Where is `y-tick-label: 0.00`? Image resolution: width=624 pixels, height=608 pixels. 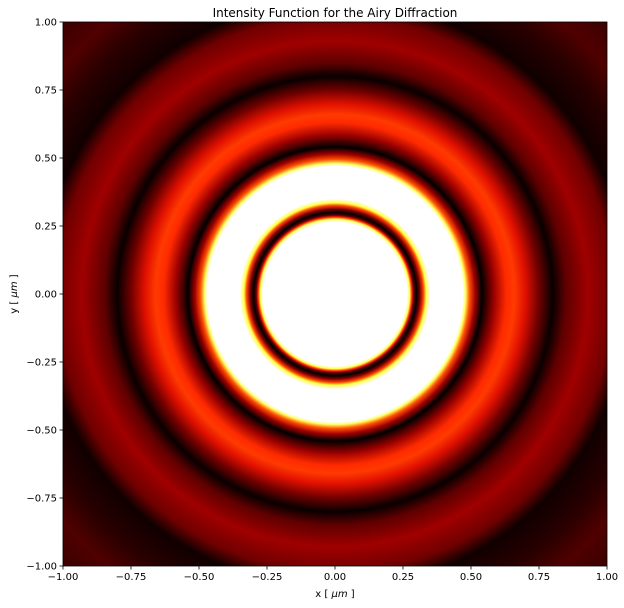 y-tick-label: 0.00 is located at coordinates (46, 295).